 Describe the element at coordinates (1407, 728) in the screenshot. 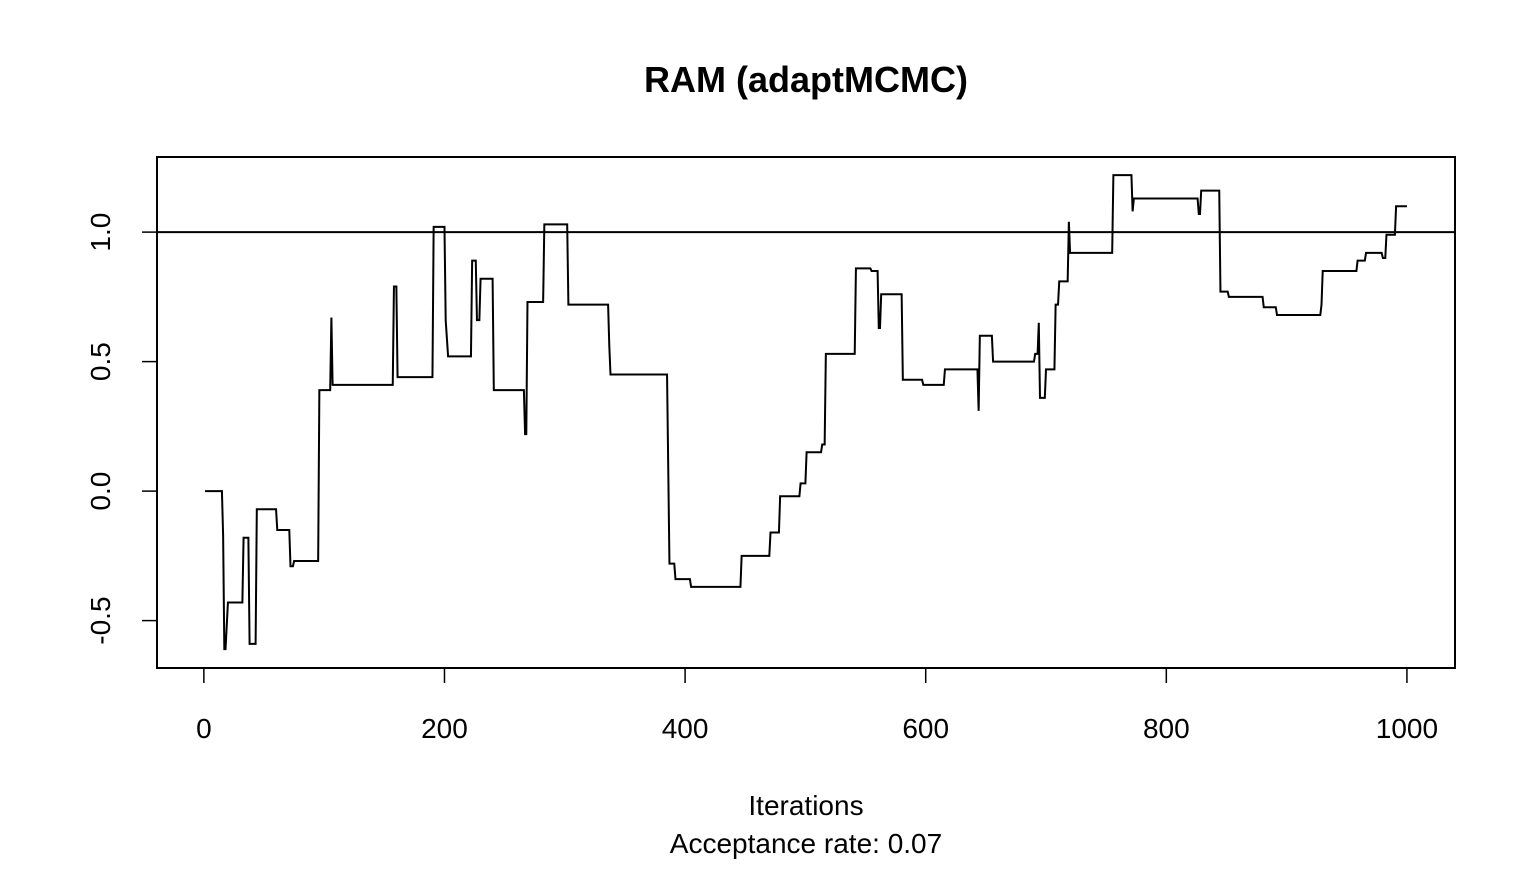

I see `x-tick-label: 1000` at that location.